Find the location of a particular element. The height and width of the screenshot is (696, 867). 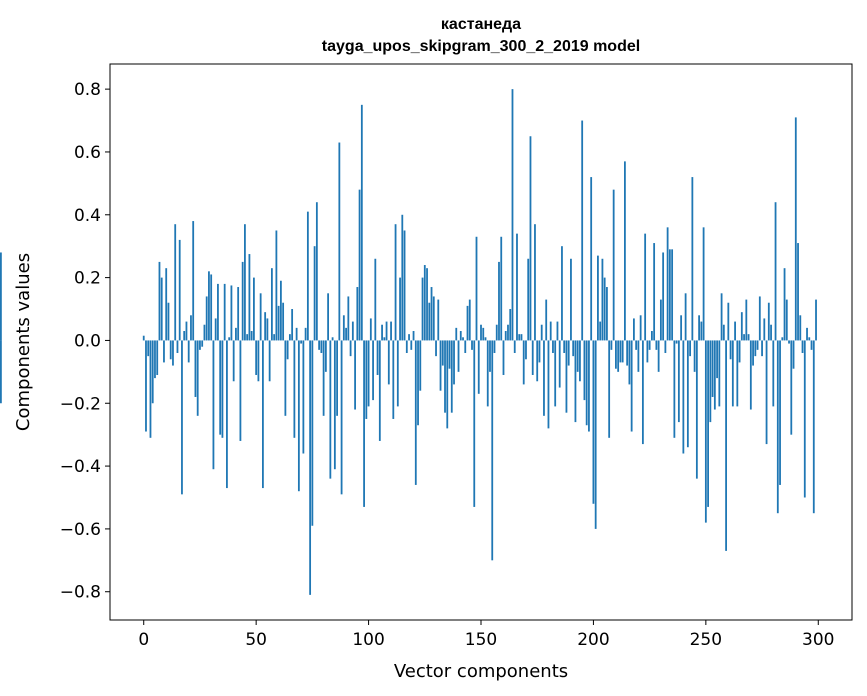

bar-undefined is located at coordinates (1, 296).